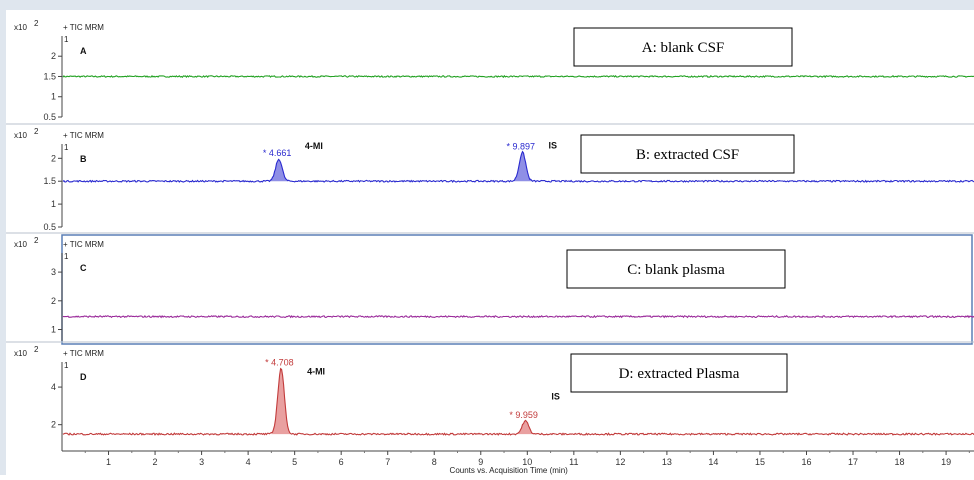  Describe the element at coordinates (434, 462) in the screenshot. I see `x-tick-label: 8` at that location.